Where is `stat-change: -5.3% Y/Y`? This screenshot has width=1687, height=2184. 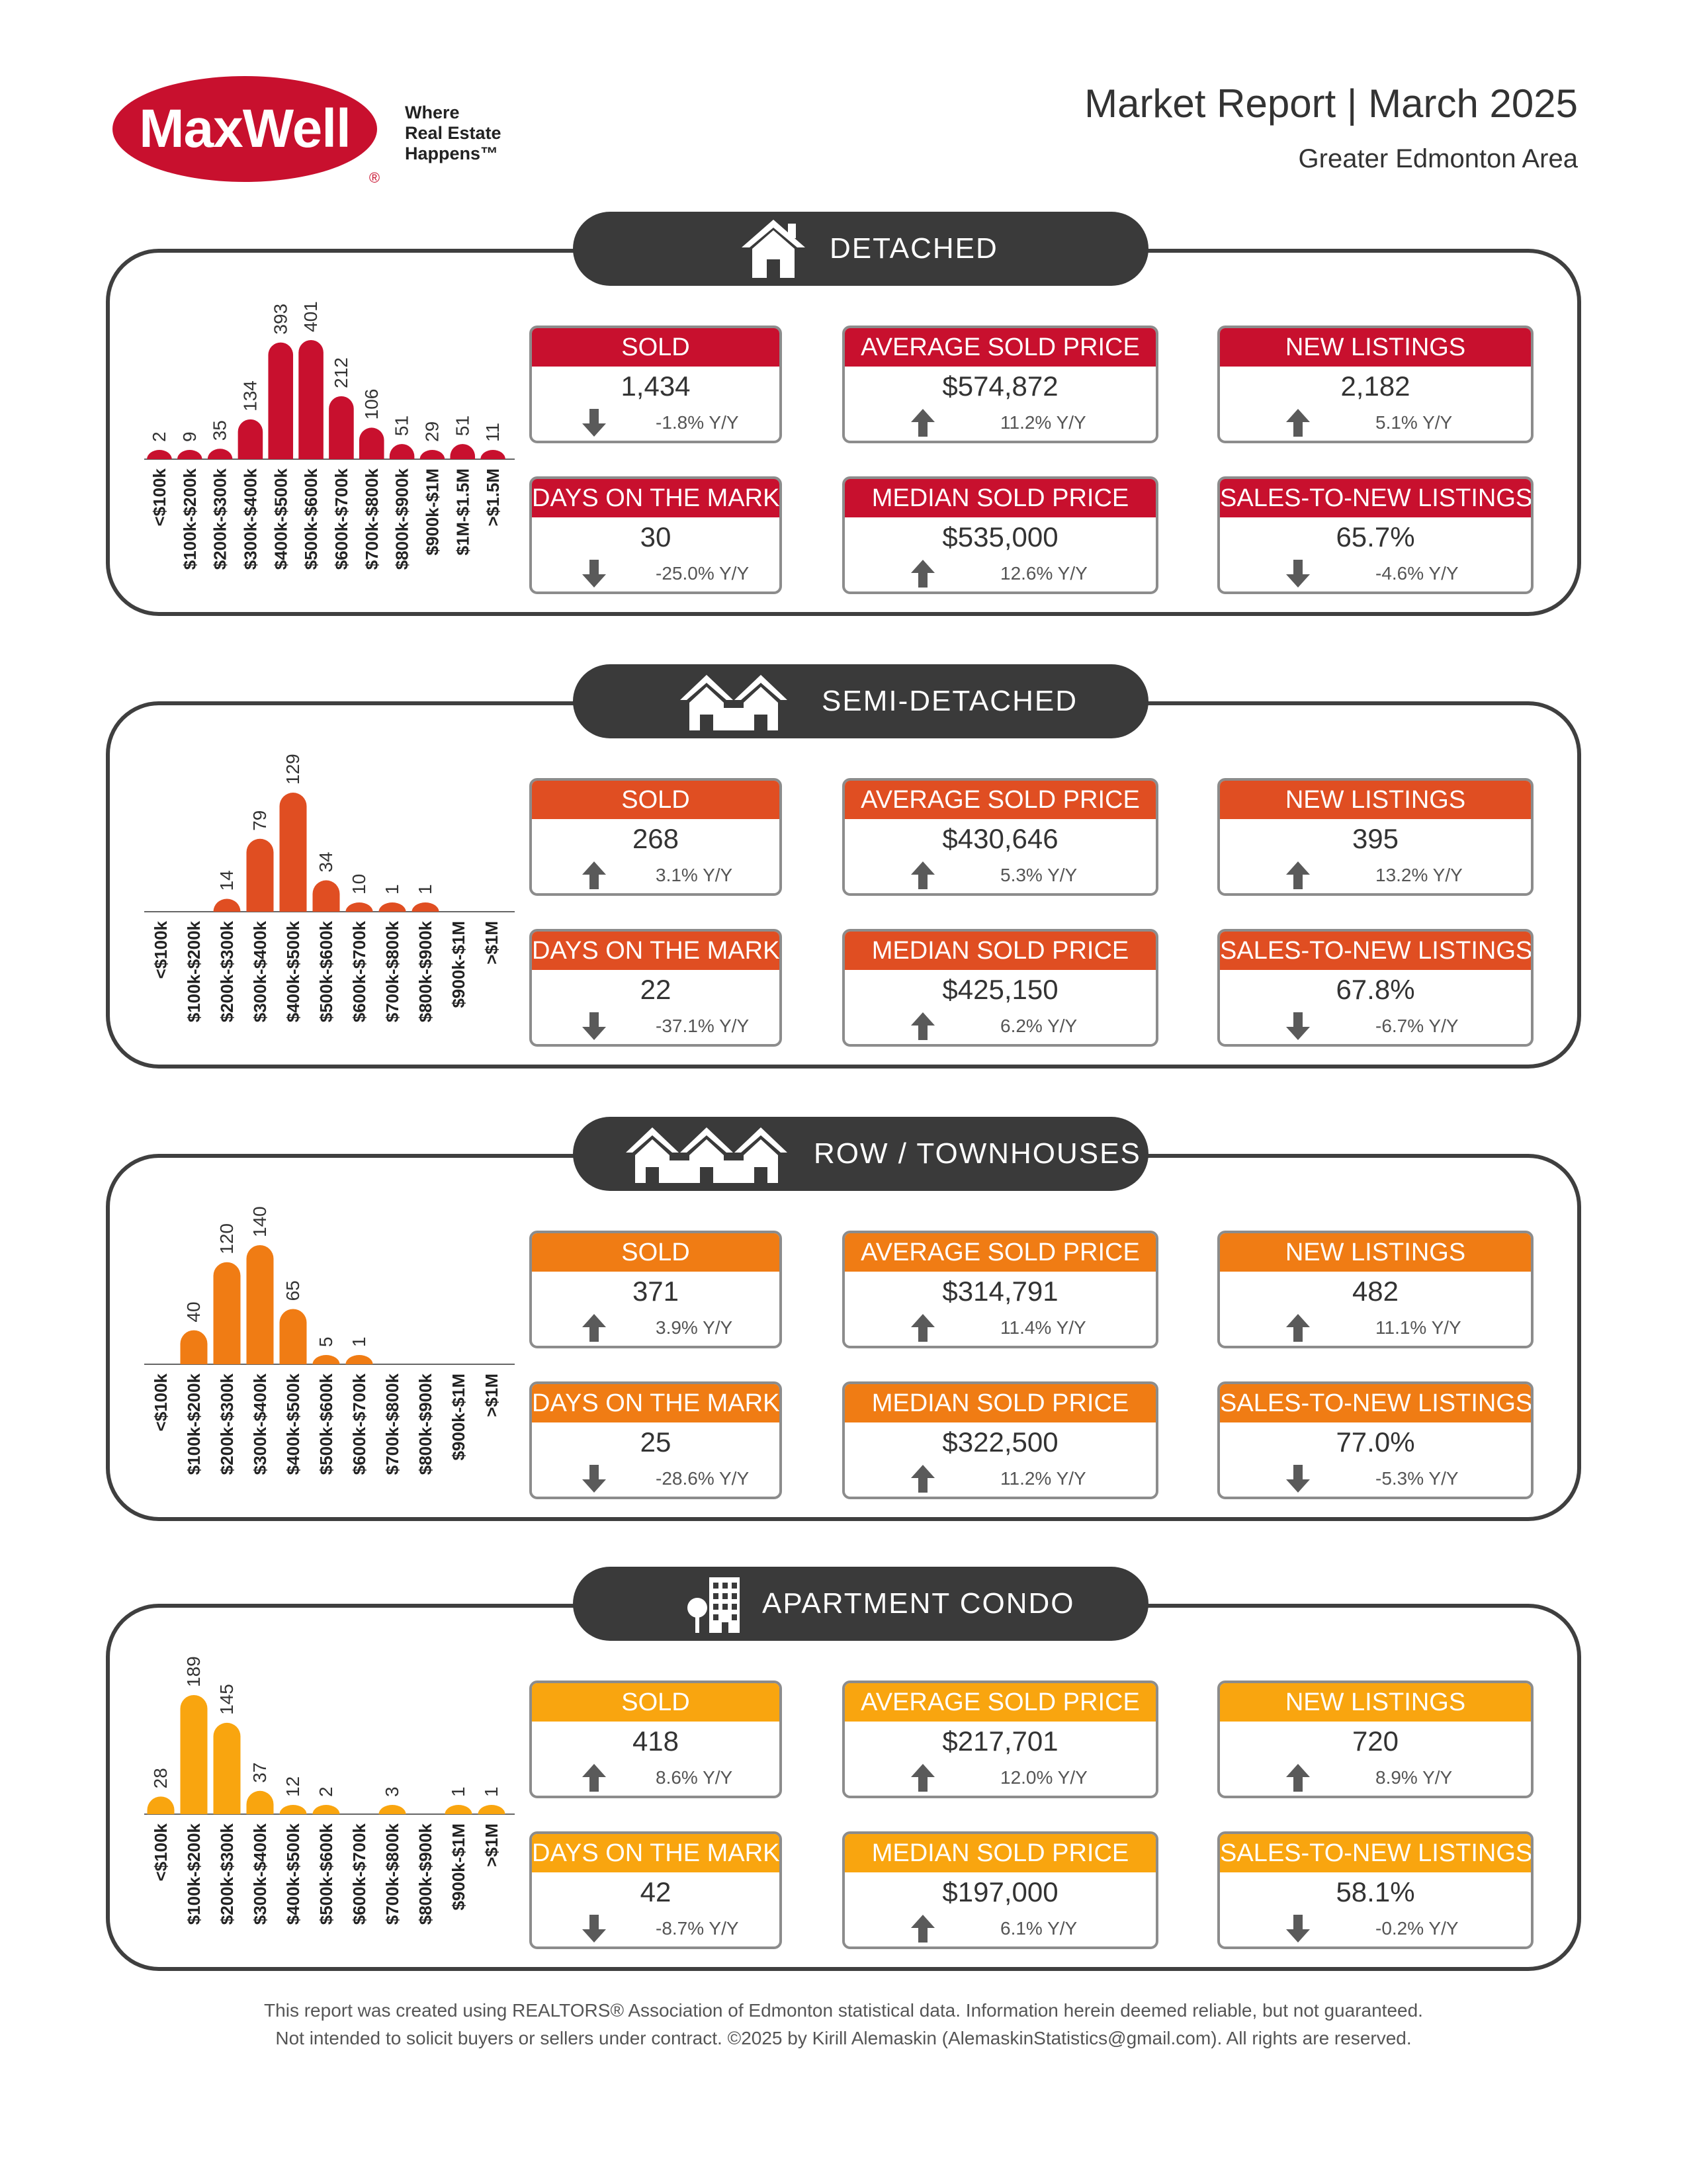 stat-change: -5.3% Y/Y is located at coordinates (1417, 1478).